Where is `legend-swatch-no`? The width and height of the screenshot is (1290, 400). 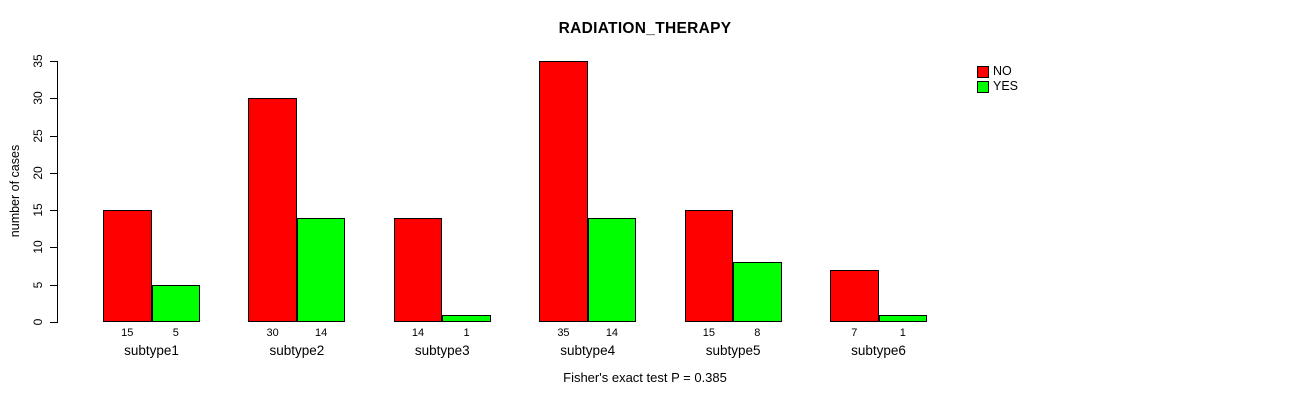 legend-swatch-no is located at coordinates (983, 71).